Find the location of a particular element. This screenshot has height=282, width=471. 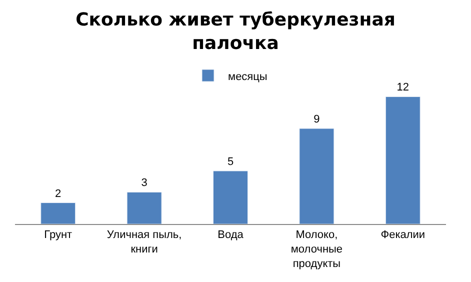

x-tick-label: Молоко, молочные продукты is located at coordinates (316, 249).